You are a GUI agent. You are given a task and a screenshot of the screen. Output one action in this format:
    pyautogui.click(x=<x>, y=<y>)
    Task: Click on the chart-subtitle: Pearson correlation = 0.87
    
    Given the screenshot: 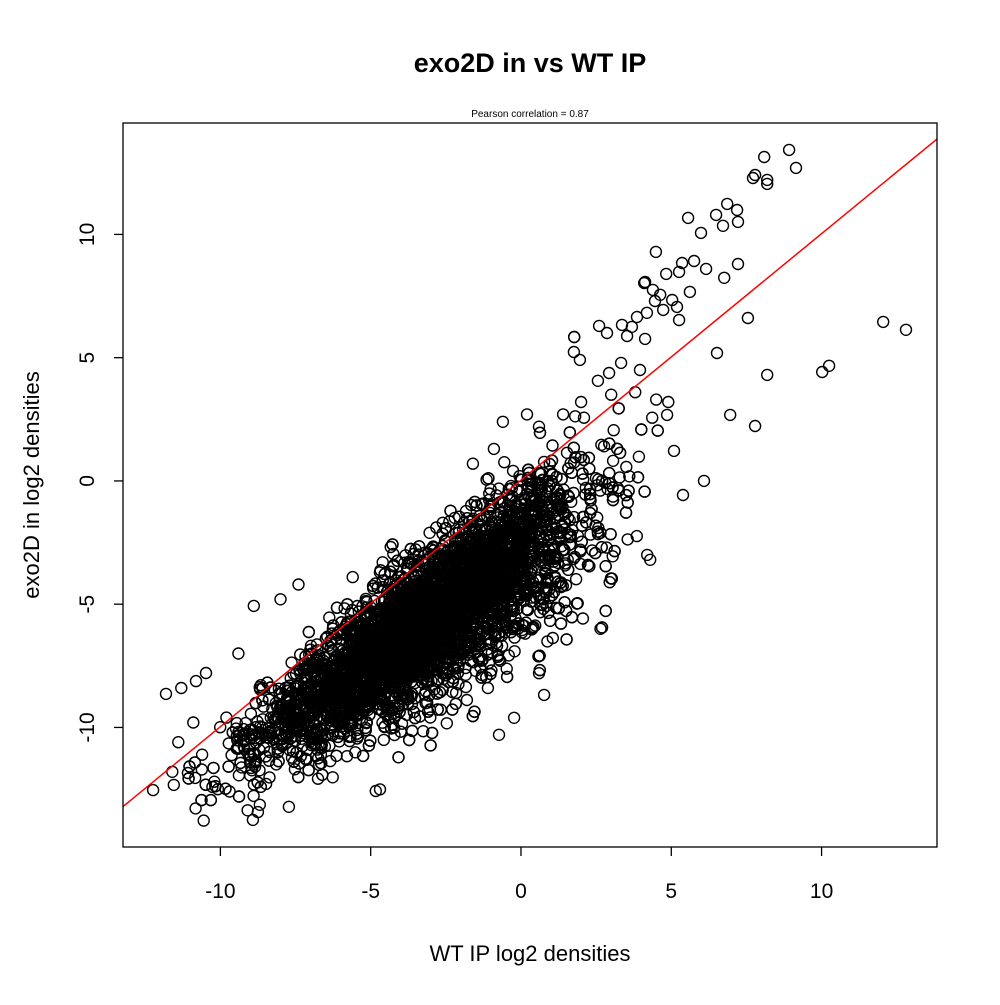 What is the action you would take?
    pyautogui.click(x=530, y=114)
    